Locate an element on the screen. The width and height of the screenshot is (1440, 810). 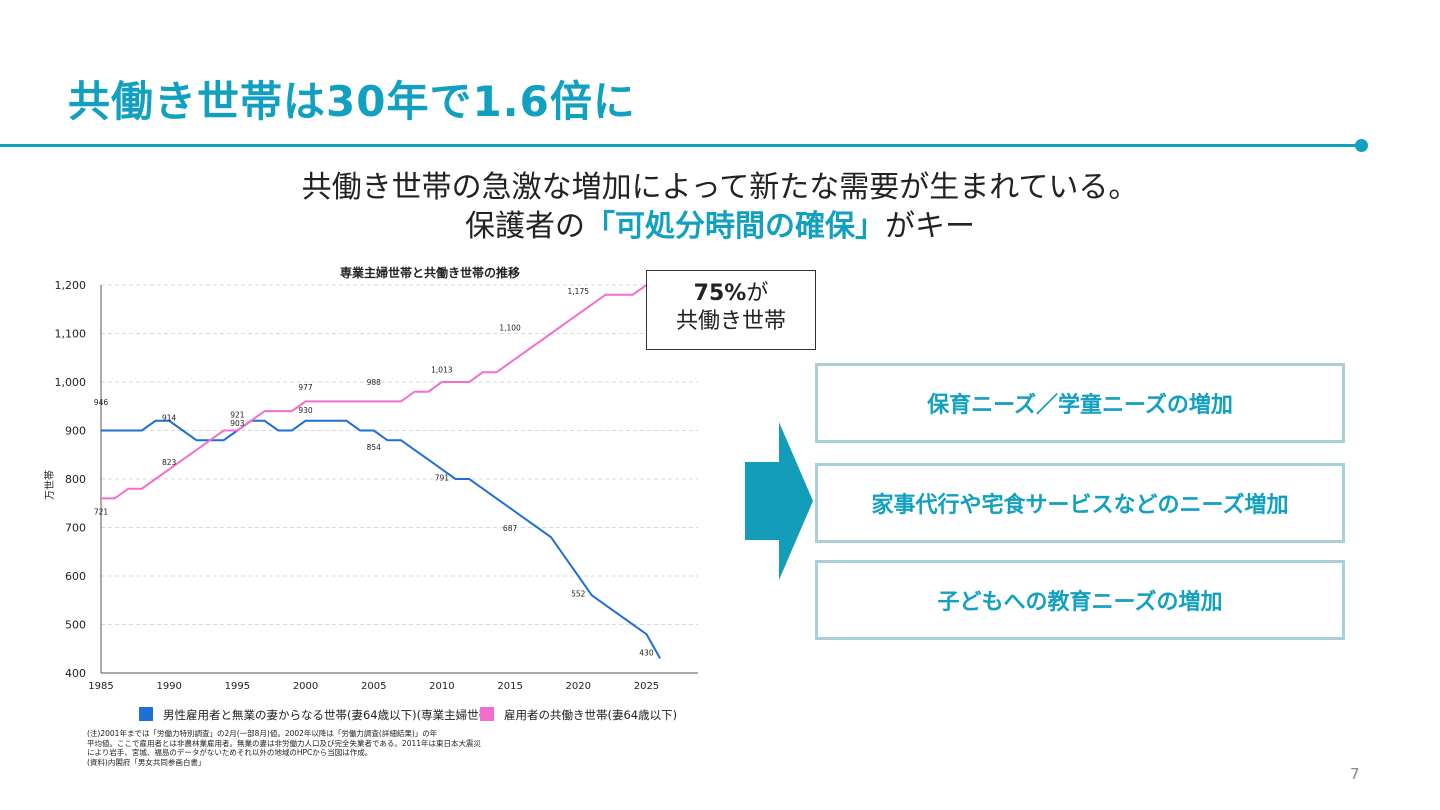
data-label: 1,013 is located at coordinates (442, 370).